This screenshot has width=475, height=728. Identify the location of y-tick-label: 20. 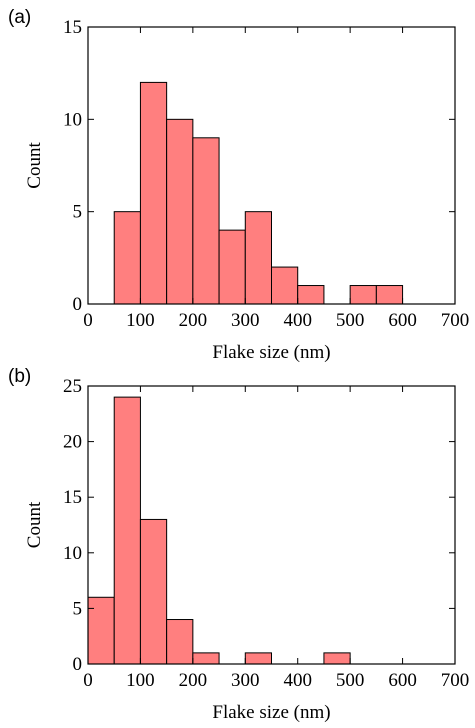
(72, 442).